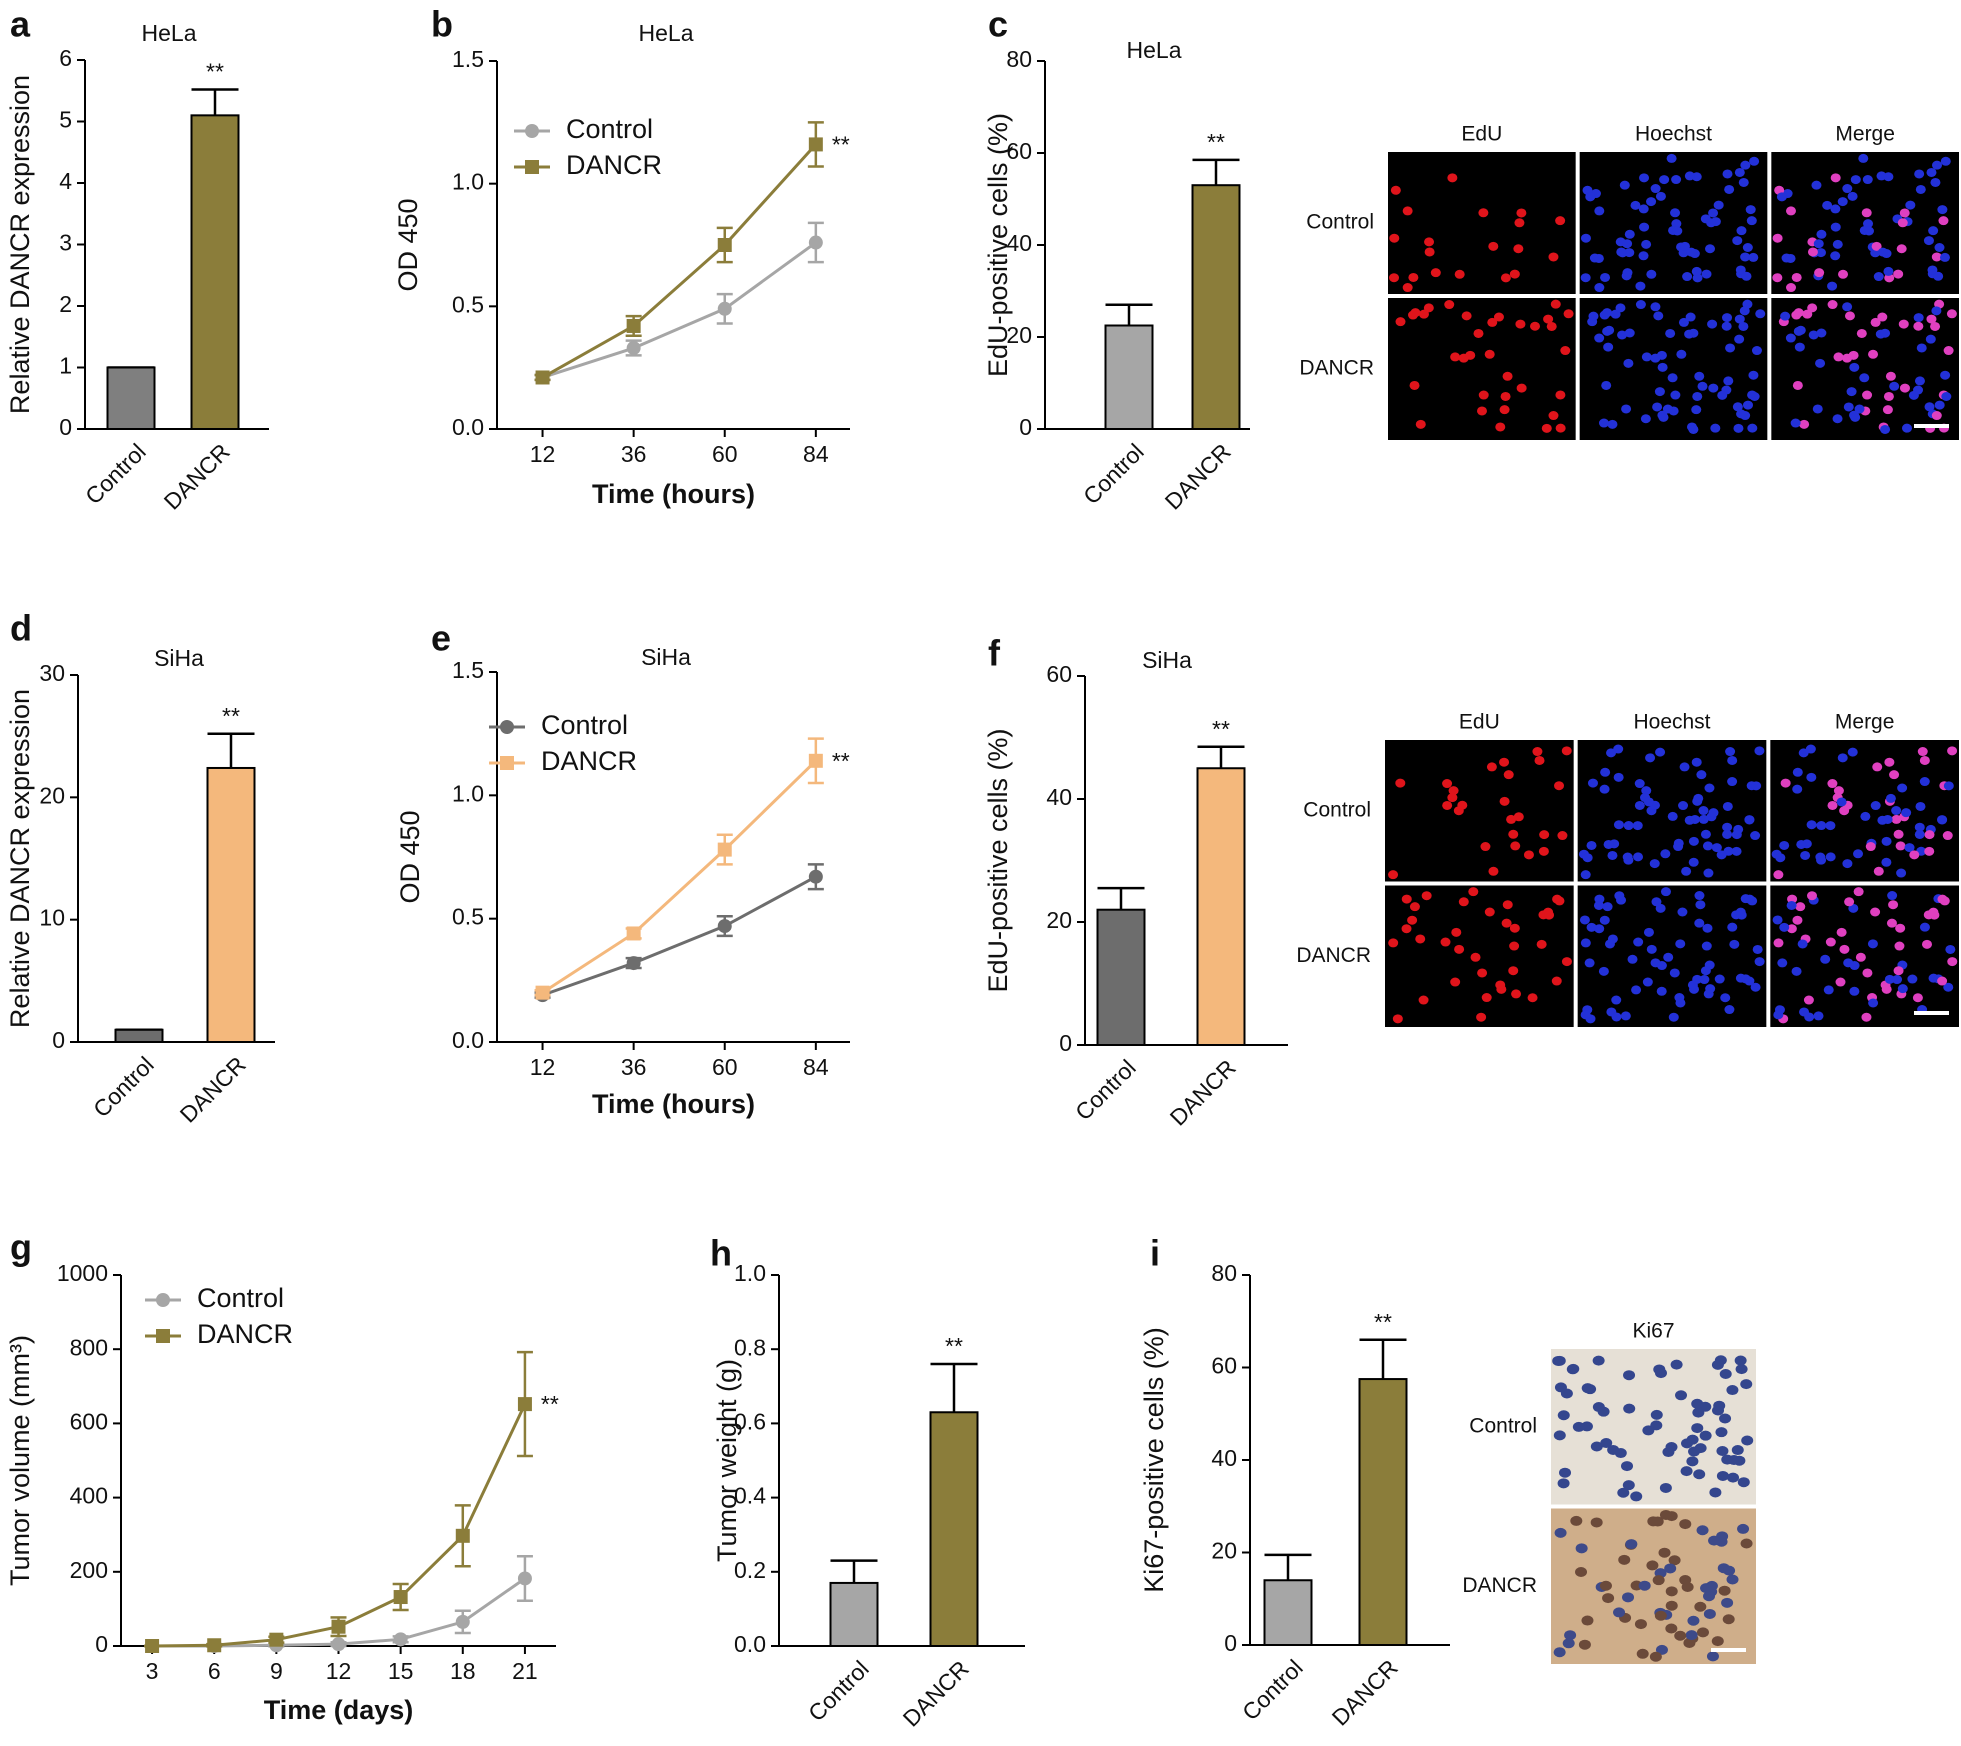  I want to click on y-tick-label: 5, so click(65, 120).